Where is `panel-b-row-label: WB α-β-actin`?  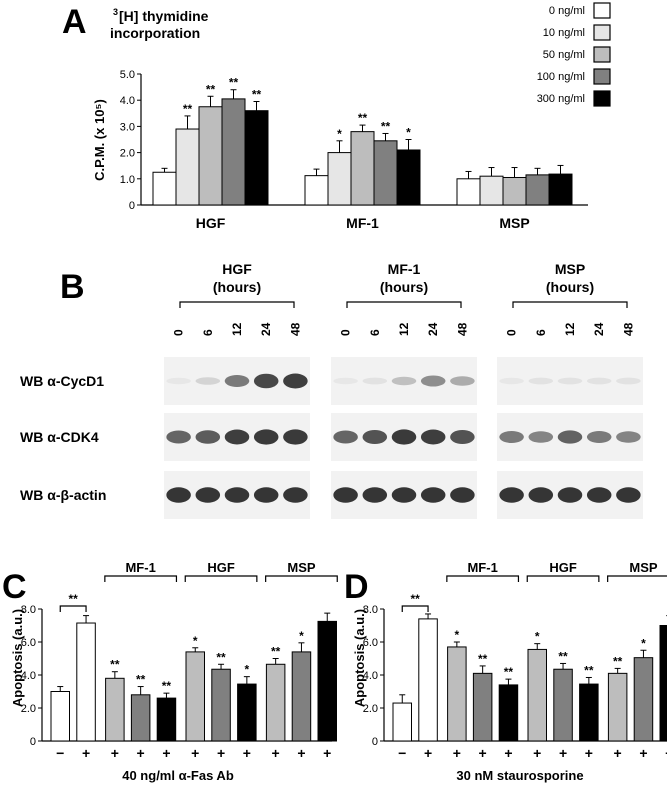
panel-b-row-label: WB α-β-actin is located at coordinates (63, 495).